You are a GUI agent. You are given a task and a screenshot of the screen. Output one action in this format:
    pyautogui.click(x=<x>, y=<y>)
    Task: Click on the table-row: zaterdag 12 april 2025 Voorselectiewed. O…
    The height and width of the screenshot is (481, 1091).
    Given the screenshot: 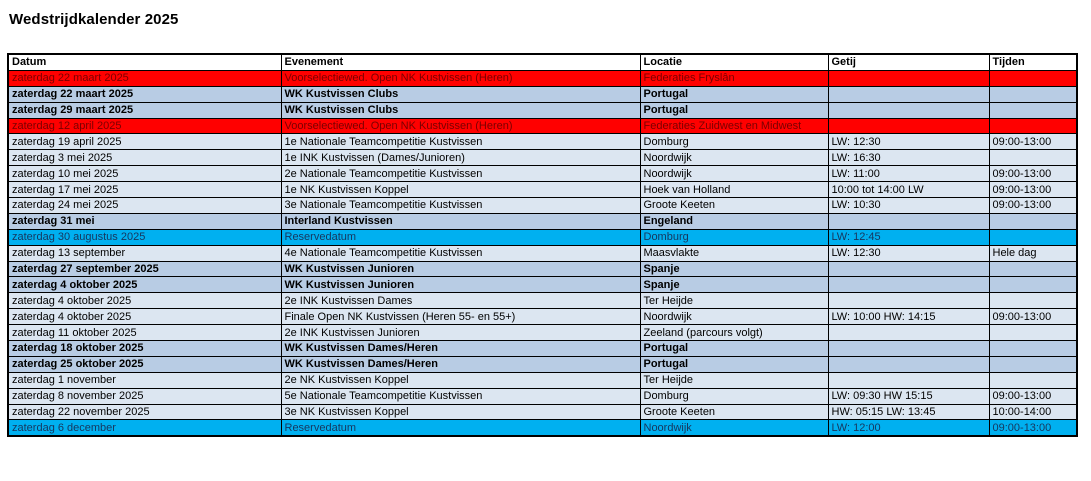 What is the action you would take?
    pyautogui.click(x=542, y=126)
    